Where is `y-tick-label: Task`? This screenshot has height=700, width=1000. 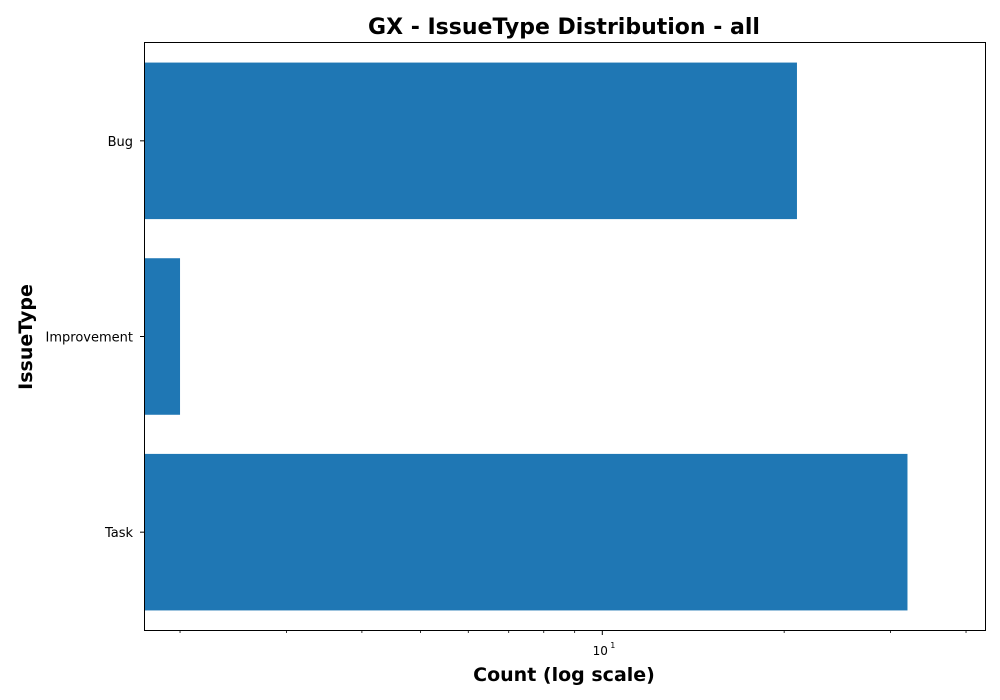
y-tick-label: Task is located at coordinates (119, 533).